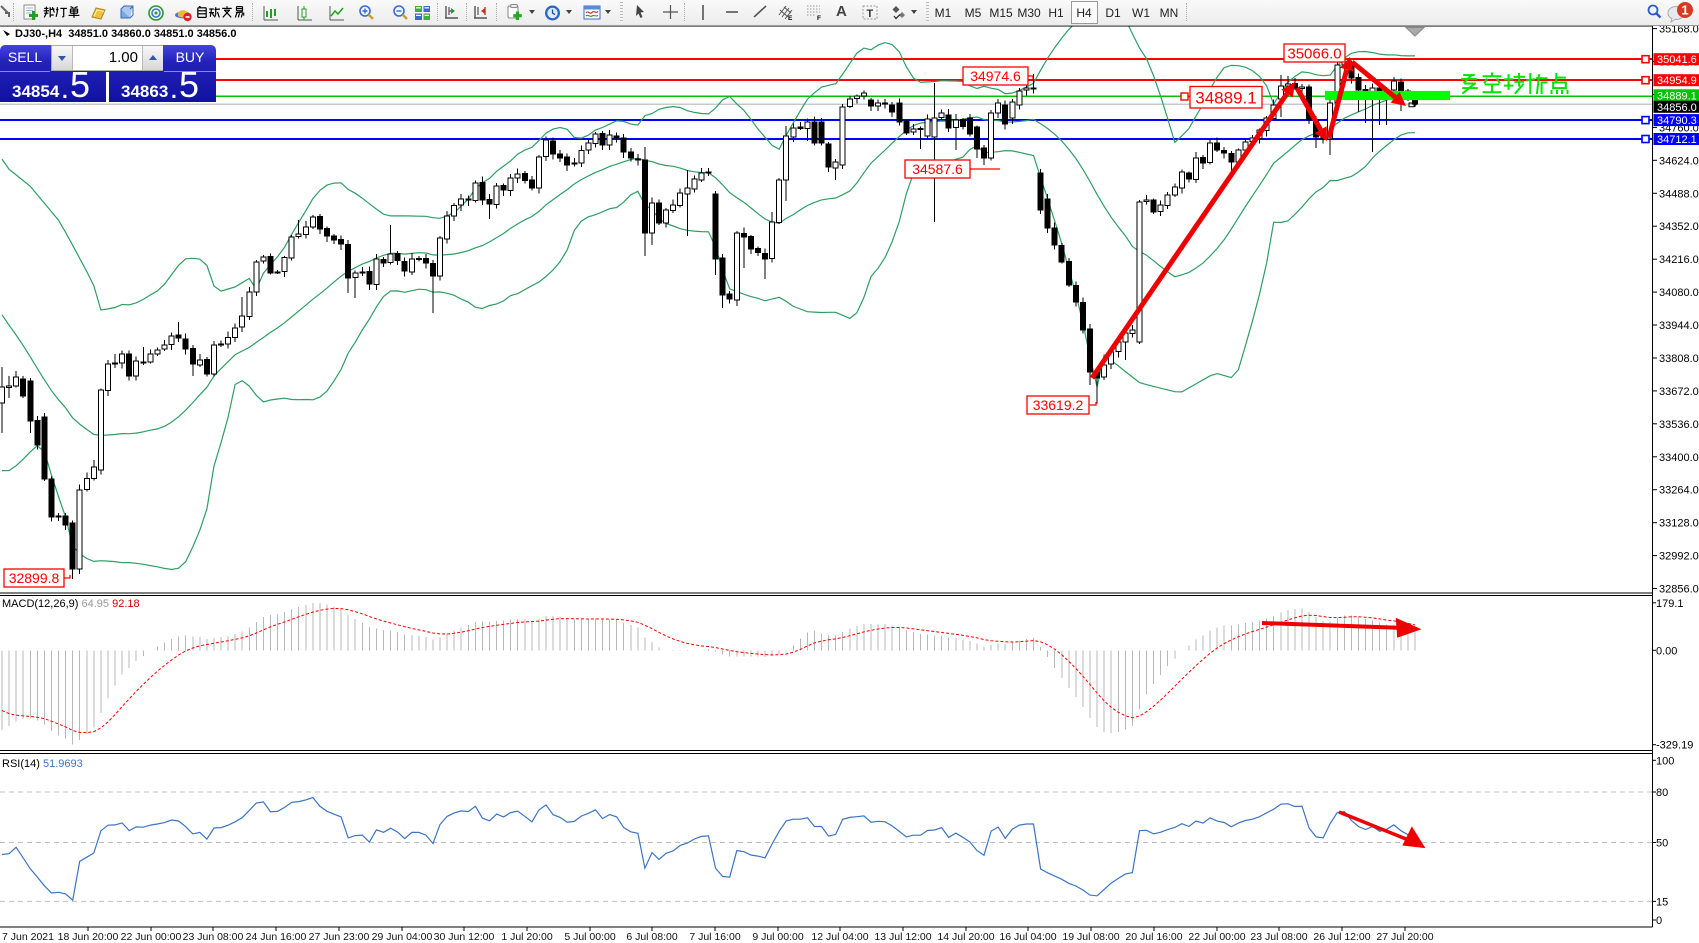  Describe the element at coordinates (1679, 260) in the screenshot. I see `svg-text: 34216.0` at that location.